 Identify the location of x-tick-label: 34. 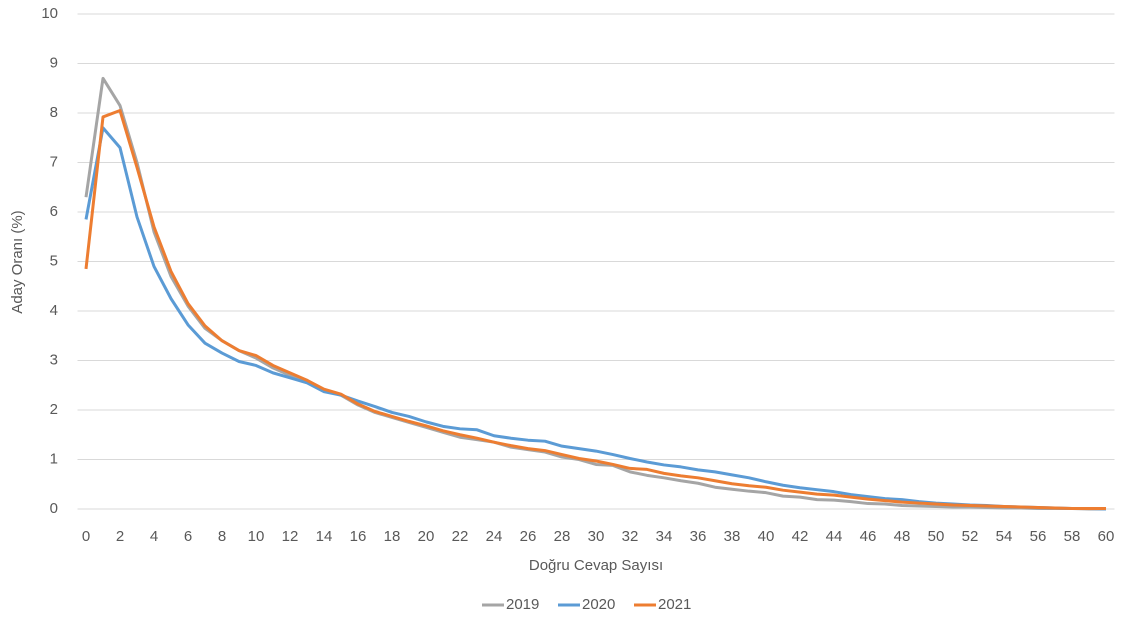
(664, 536).